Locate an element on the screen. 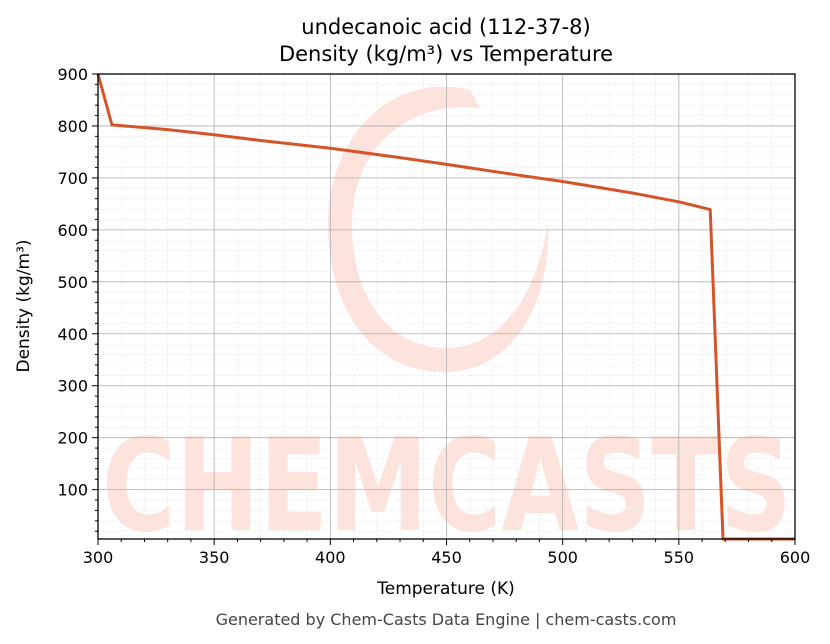 The width and height of the screenshot is (830, 644). x-tick-label: 500 is located at coordinates (562, 557).